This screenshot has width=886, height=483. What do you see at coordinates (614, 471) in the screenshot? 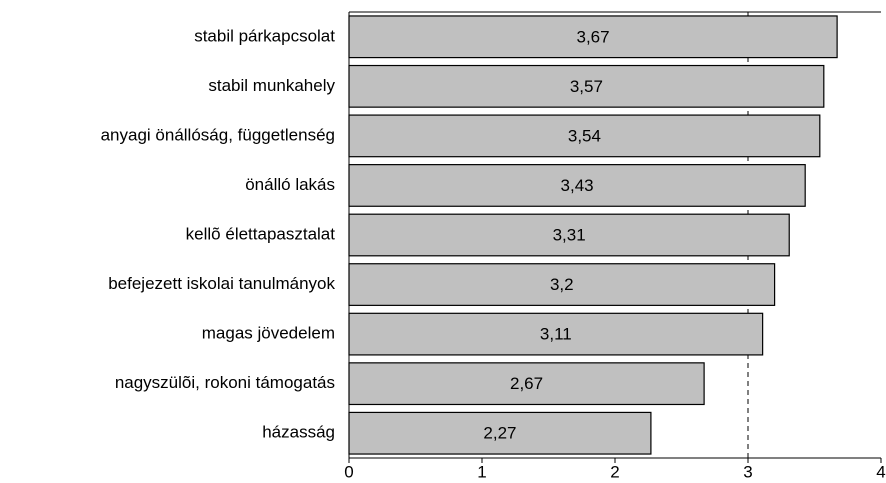
I see `x-tick-label: 2` at bounding box center [614, 471].